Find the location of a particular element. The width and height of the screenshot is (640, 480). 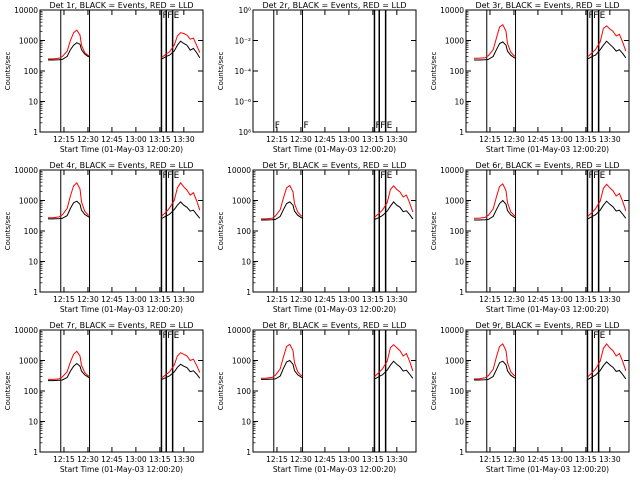

panel-title: Det 4r, BLACK = Events, RED = LLD is located at coordinates (121, 165).